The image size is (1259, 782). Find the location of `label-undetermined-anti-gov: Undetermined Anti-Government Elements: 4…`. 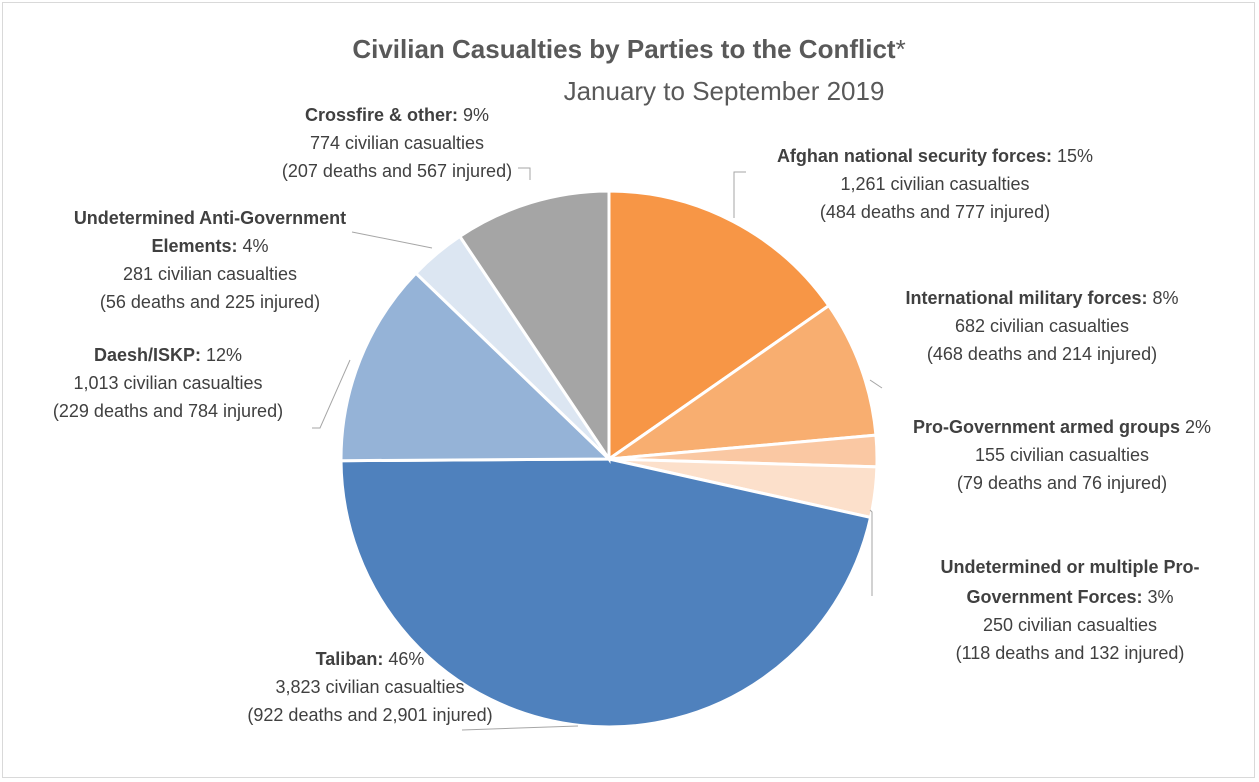

label-undetermined-anti-gov: Undetermined Anti-Government Elements: 4… is located at coordinates (210, 260).